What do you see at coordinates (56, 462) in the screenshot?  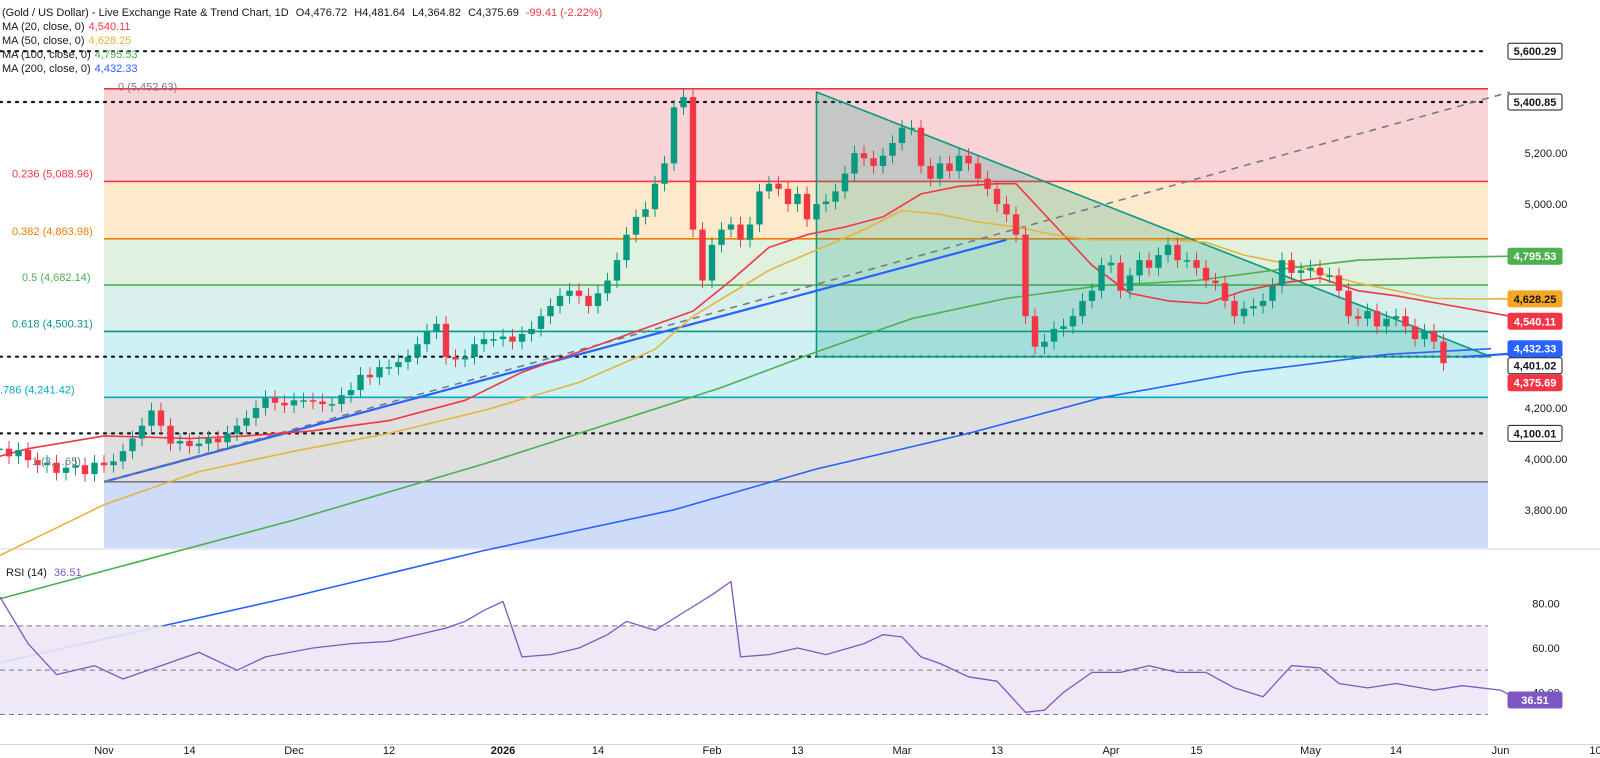 I see `fib-label: 1 (3,…65)` at bounding box center [56, 462].